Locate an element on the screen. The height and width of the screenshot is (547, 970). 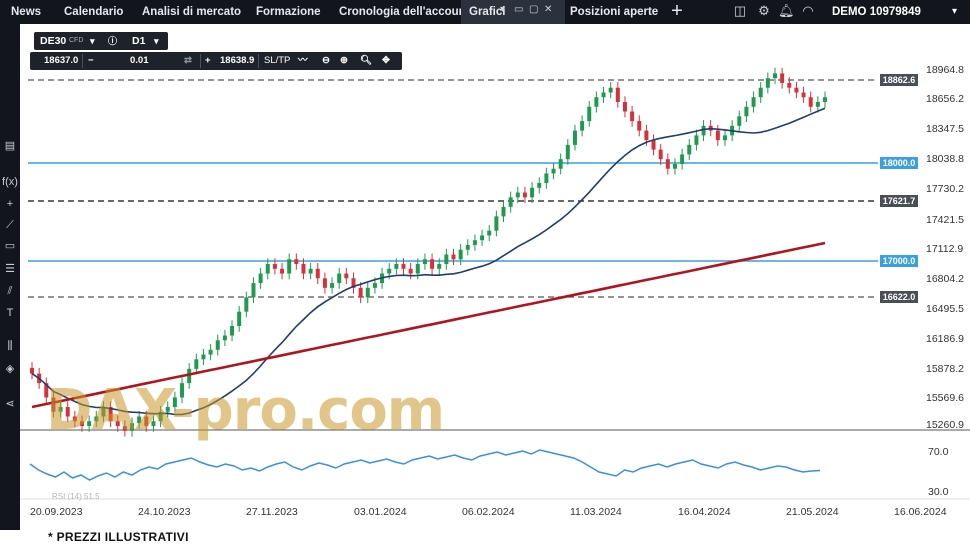
tab-news: News is located at coordinates (26, 12).